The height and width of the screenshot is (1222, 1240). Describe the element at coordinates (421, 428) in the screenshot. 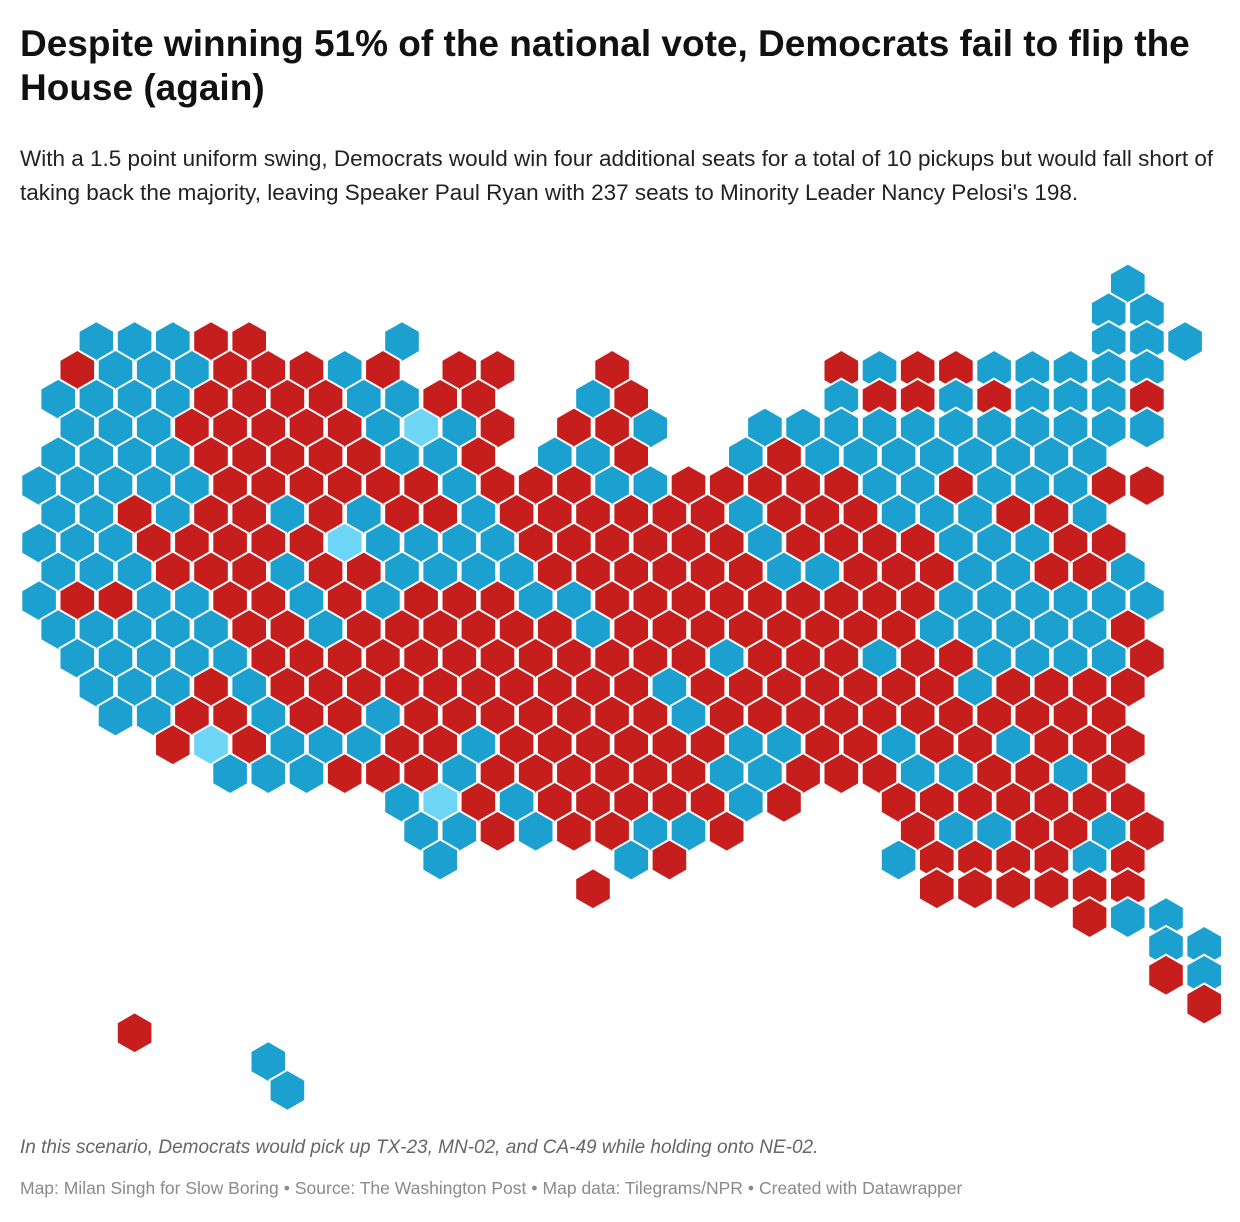

I see `democratic-pickup-hex` at that location.